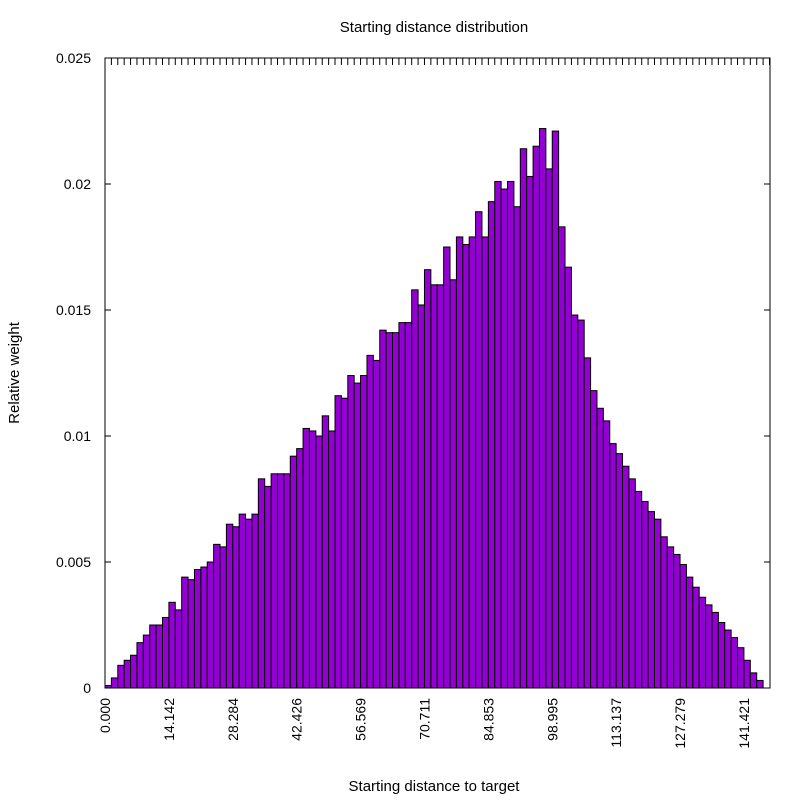 This screenshot has width=800, height=800. Describe the element at coordinates (73, 562) in the screenshot. I see `y-tick-label: 0.005` at that location.